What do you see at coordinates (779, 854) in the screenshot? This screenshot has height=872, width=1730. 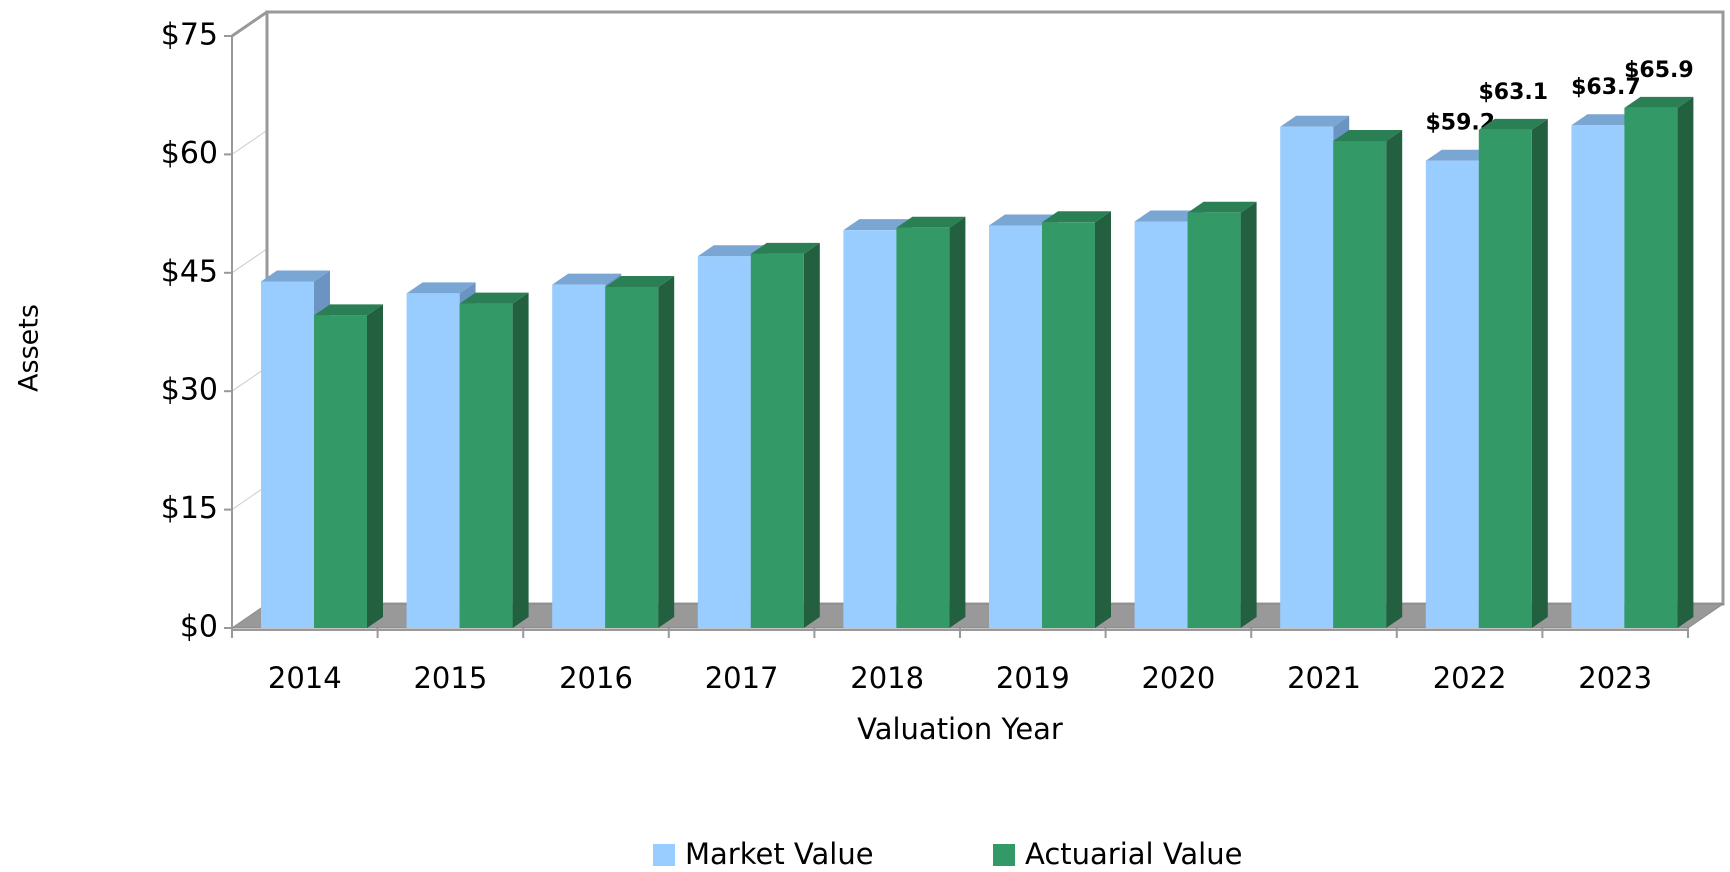 I see `legend-label: Market Value` at bounding box center [779, 854].